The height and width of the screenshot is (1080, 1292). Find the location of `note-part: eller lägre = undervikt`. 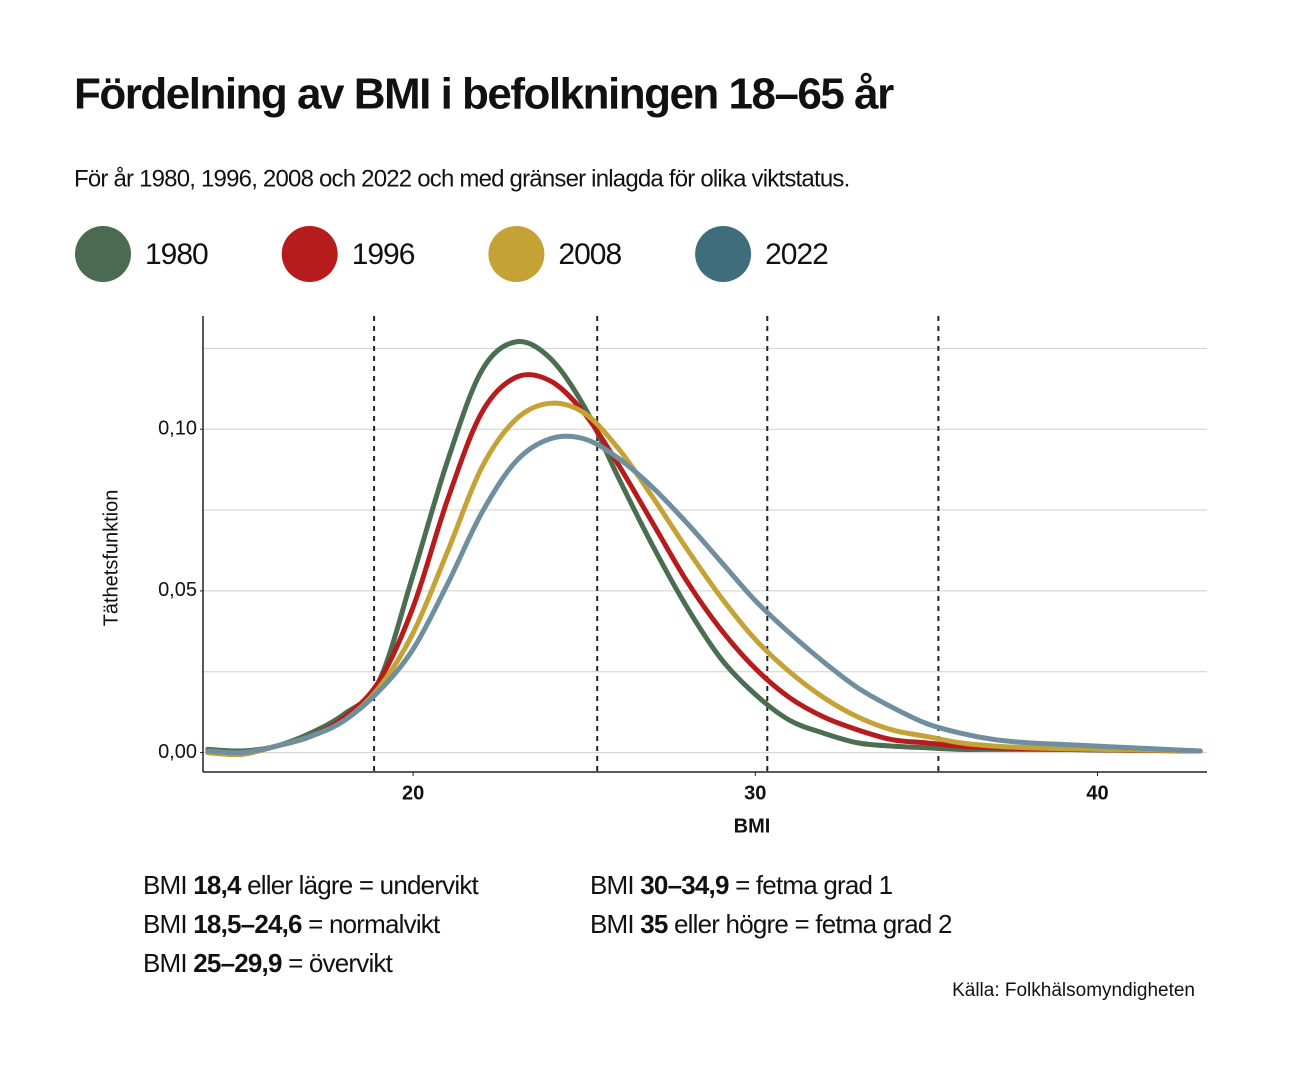

note-part: eller lägre = undervikt is located at coordinates (360, 885).